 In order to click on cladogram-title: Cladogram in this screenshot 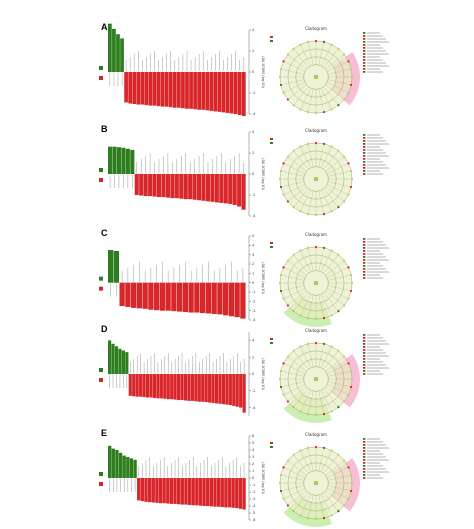, I will do `click(316, 434)`.